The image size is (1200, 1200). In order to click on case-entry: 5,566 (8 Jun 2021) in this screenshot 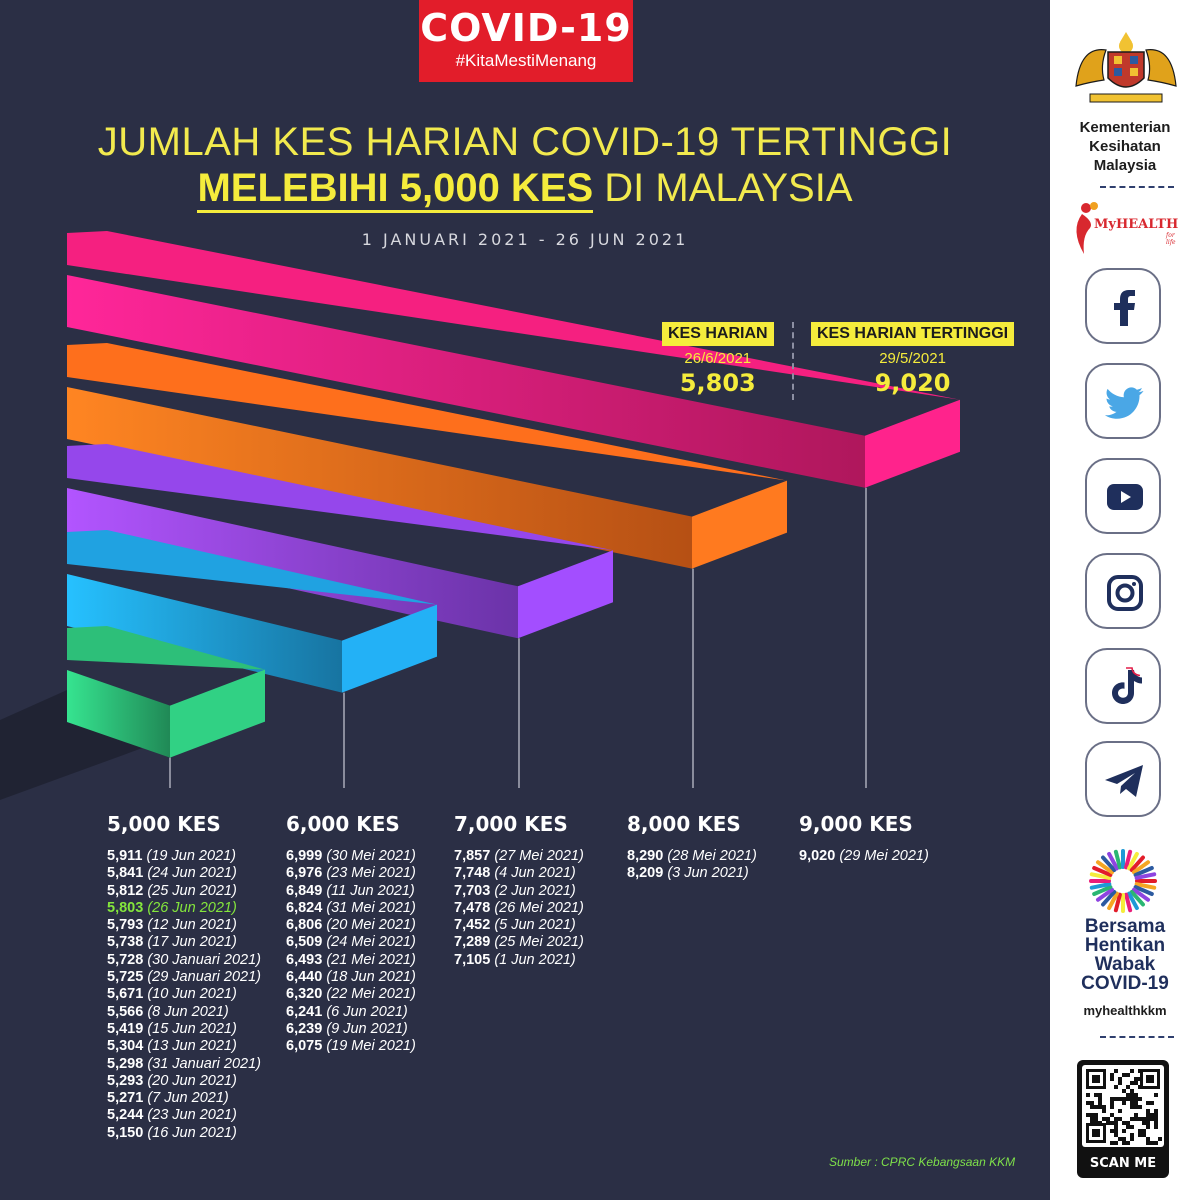, I will do `click(184, 1012)`.